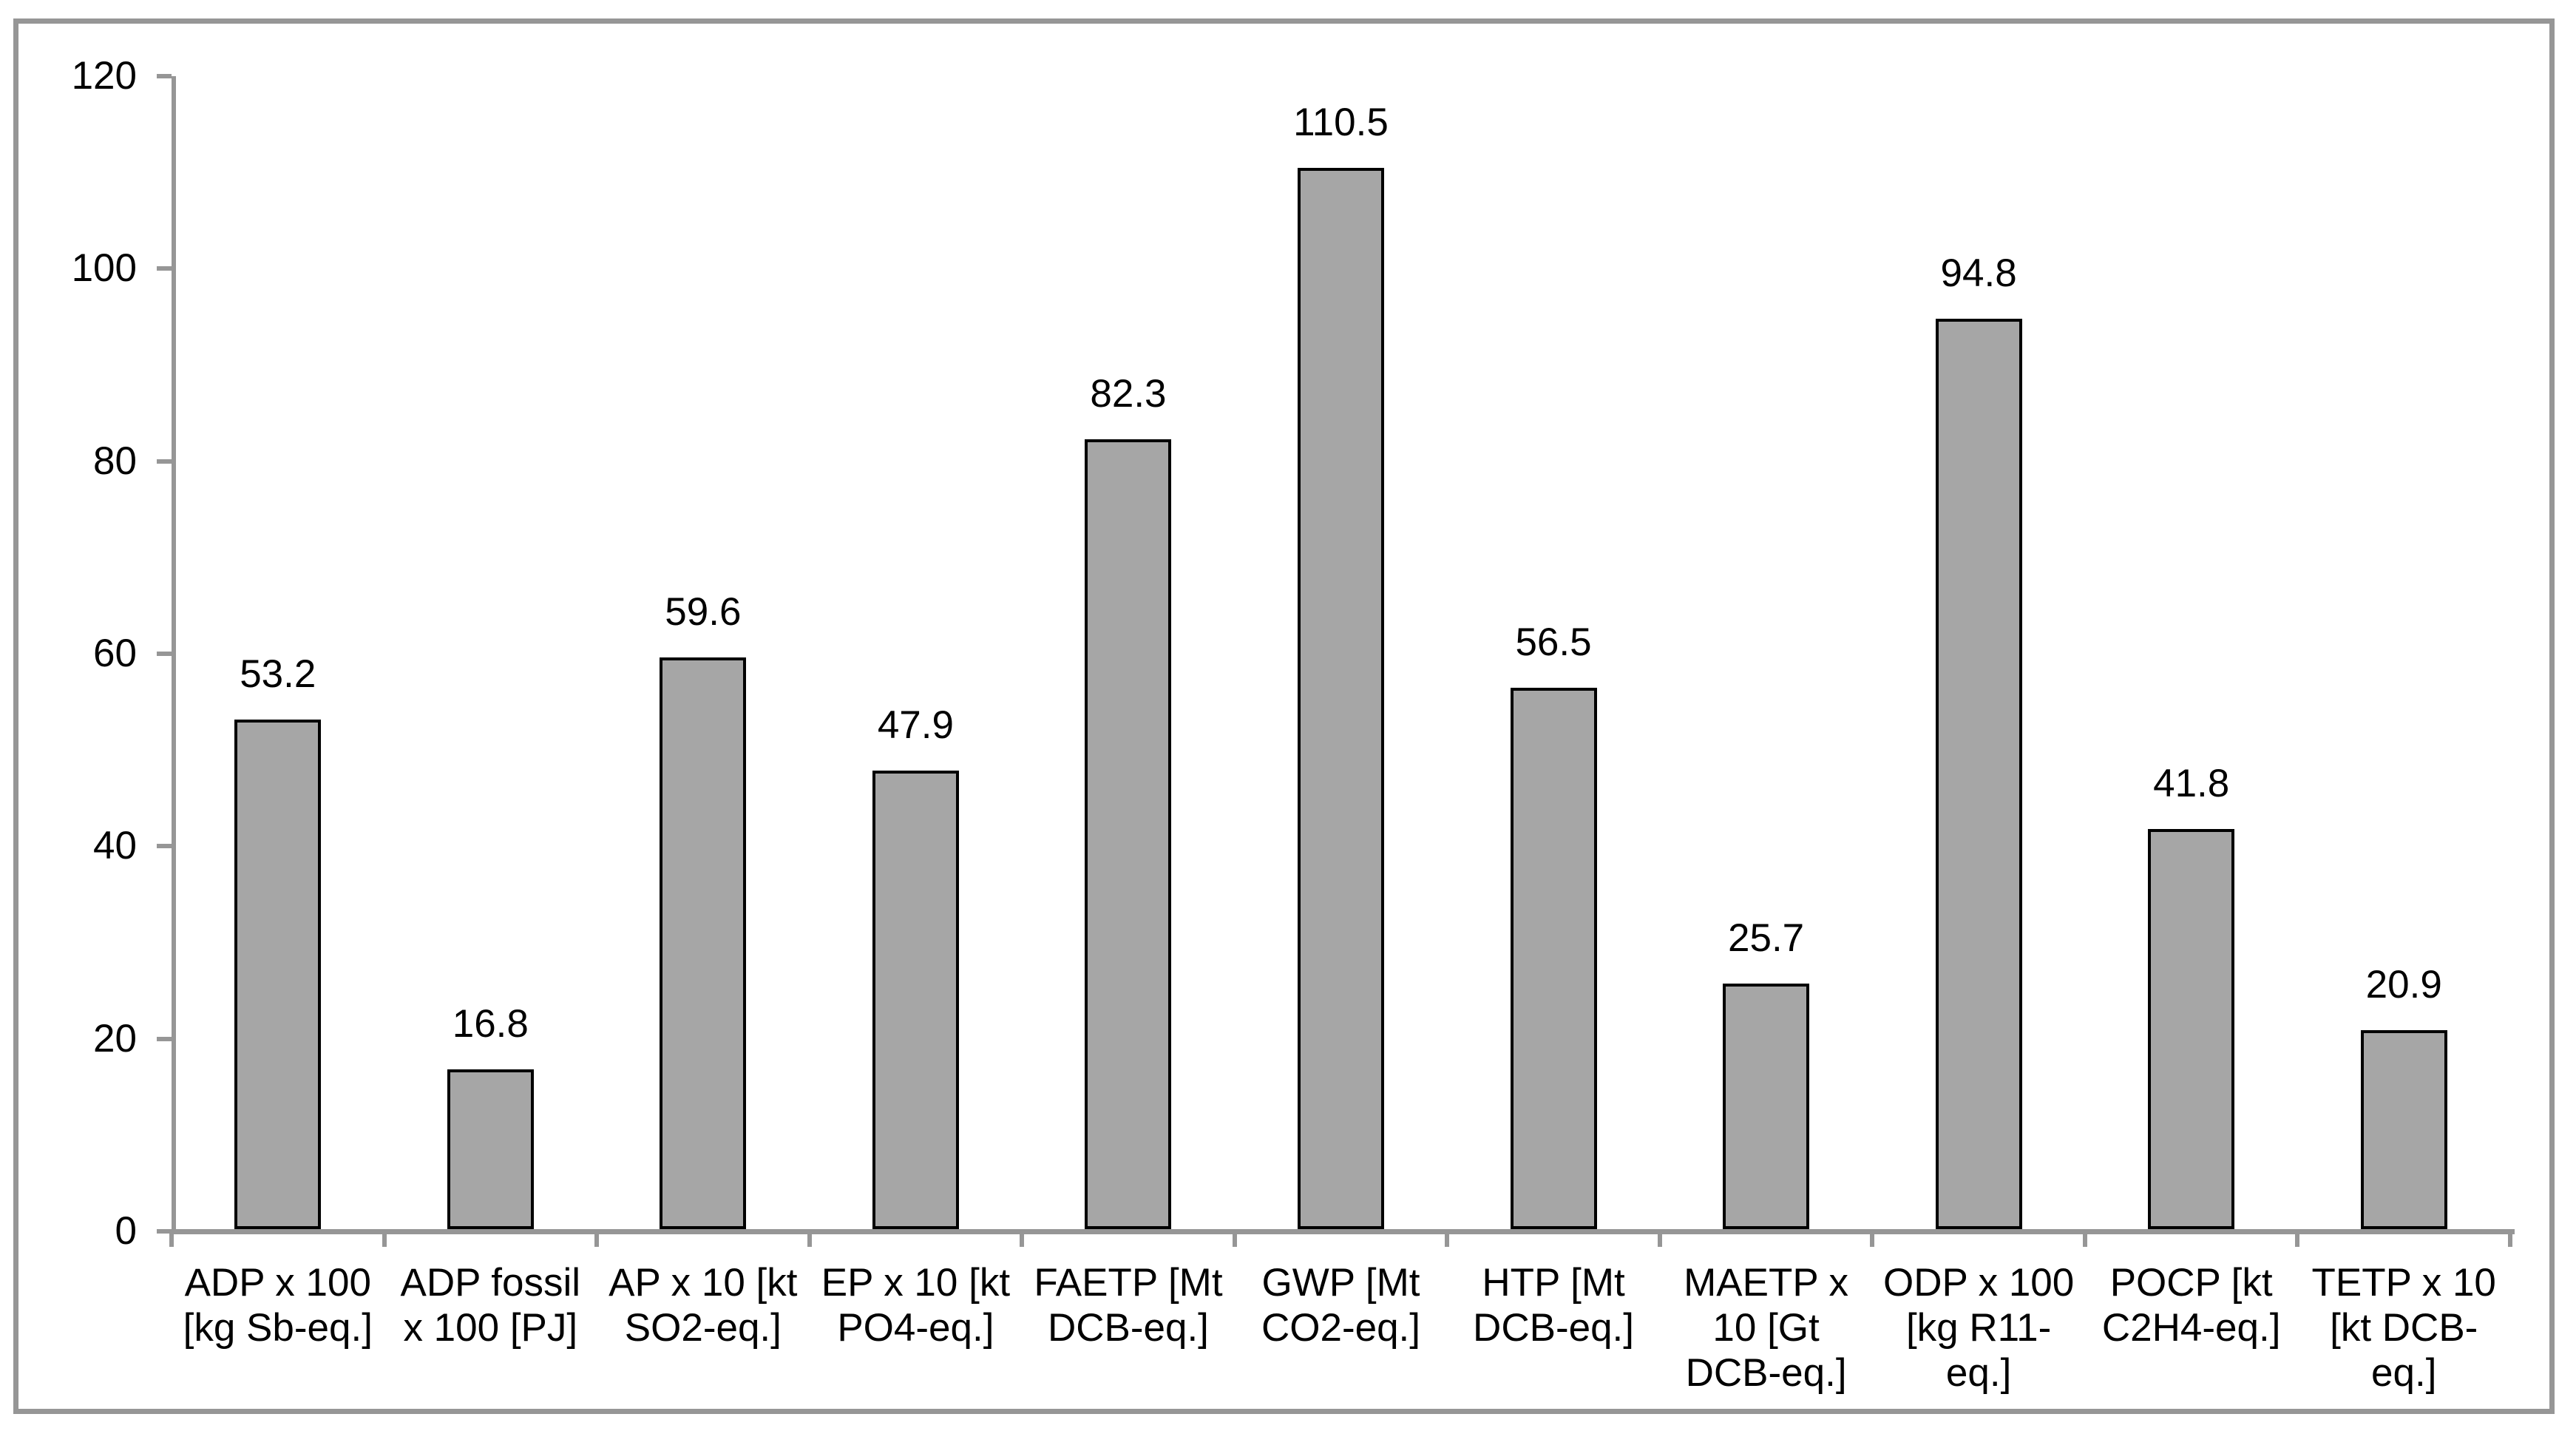 The image size is (2576, 1431). What do you see at coordinates (104, 76) in the screenshot?
I see `y-tick-label: 120` at bounding box center [104, 76].